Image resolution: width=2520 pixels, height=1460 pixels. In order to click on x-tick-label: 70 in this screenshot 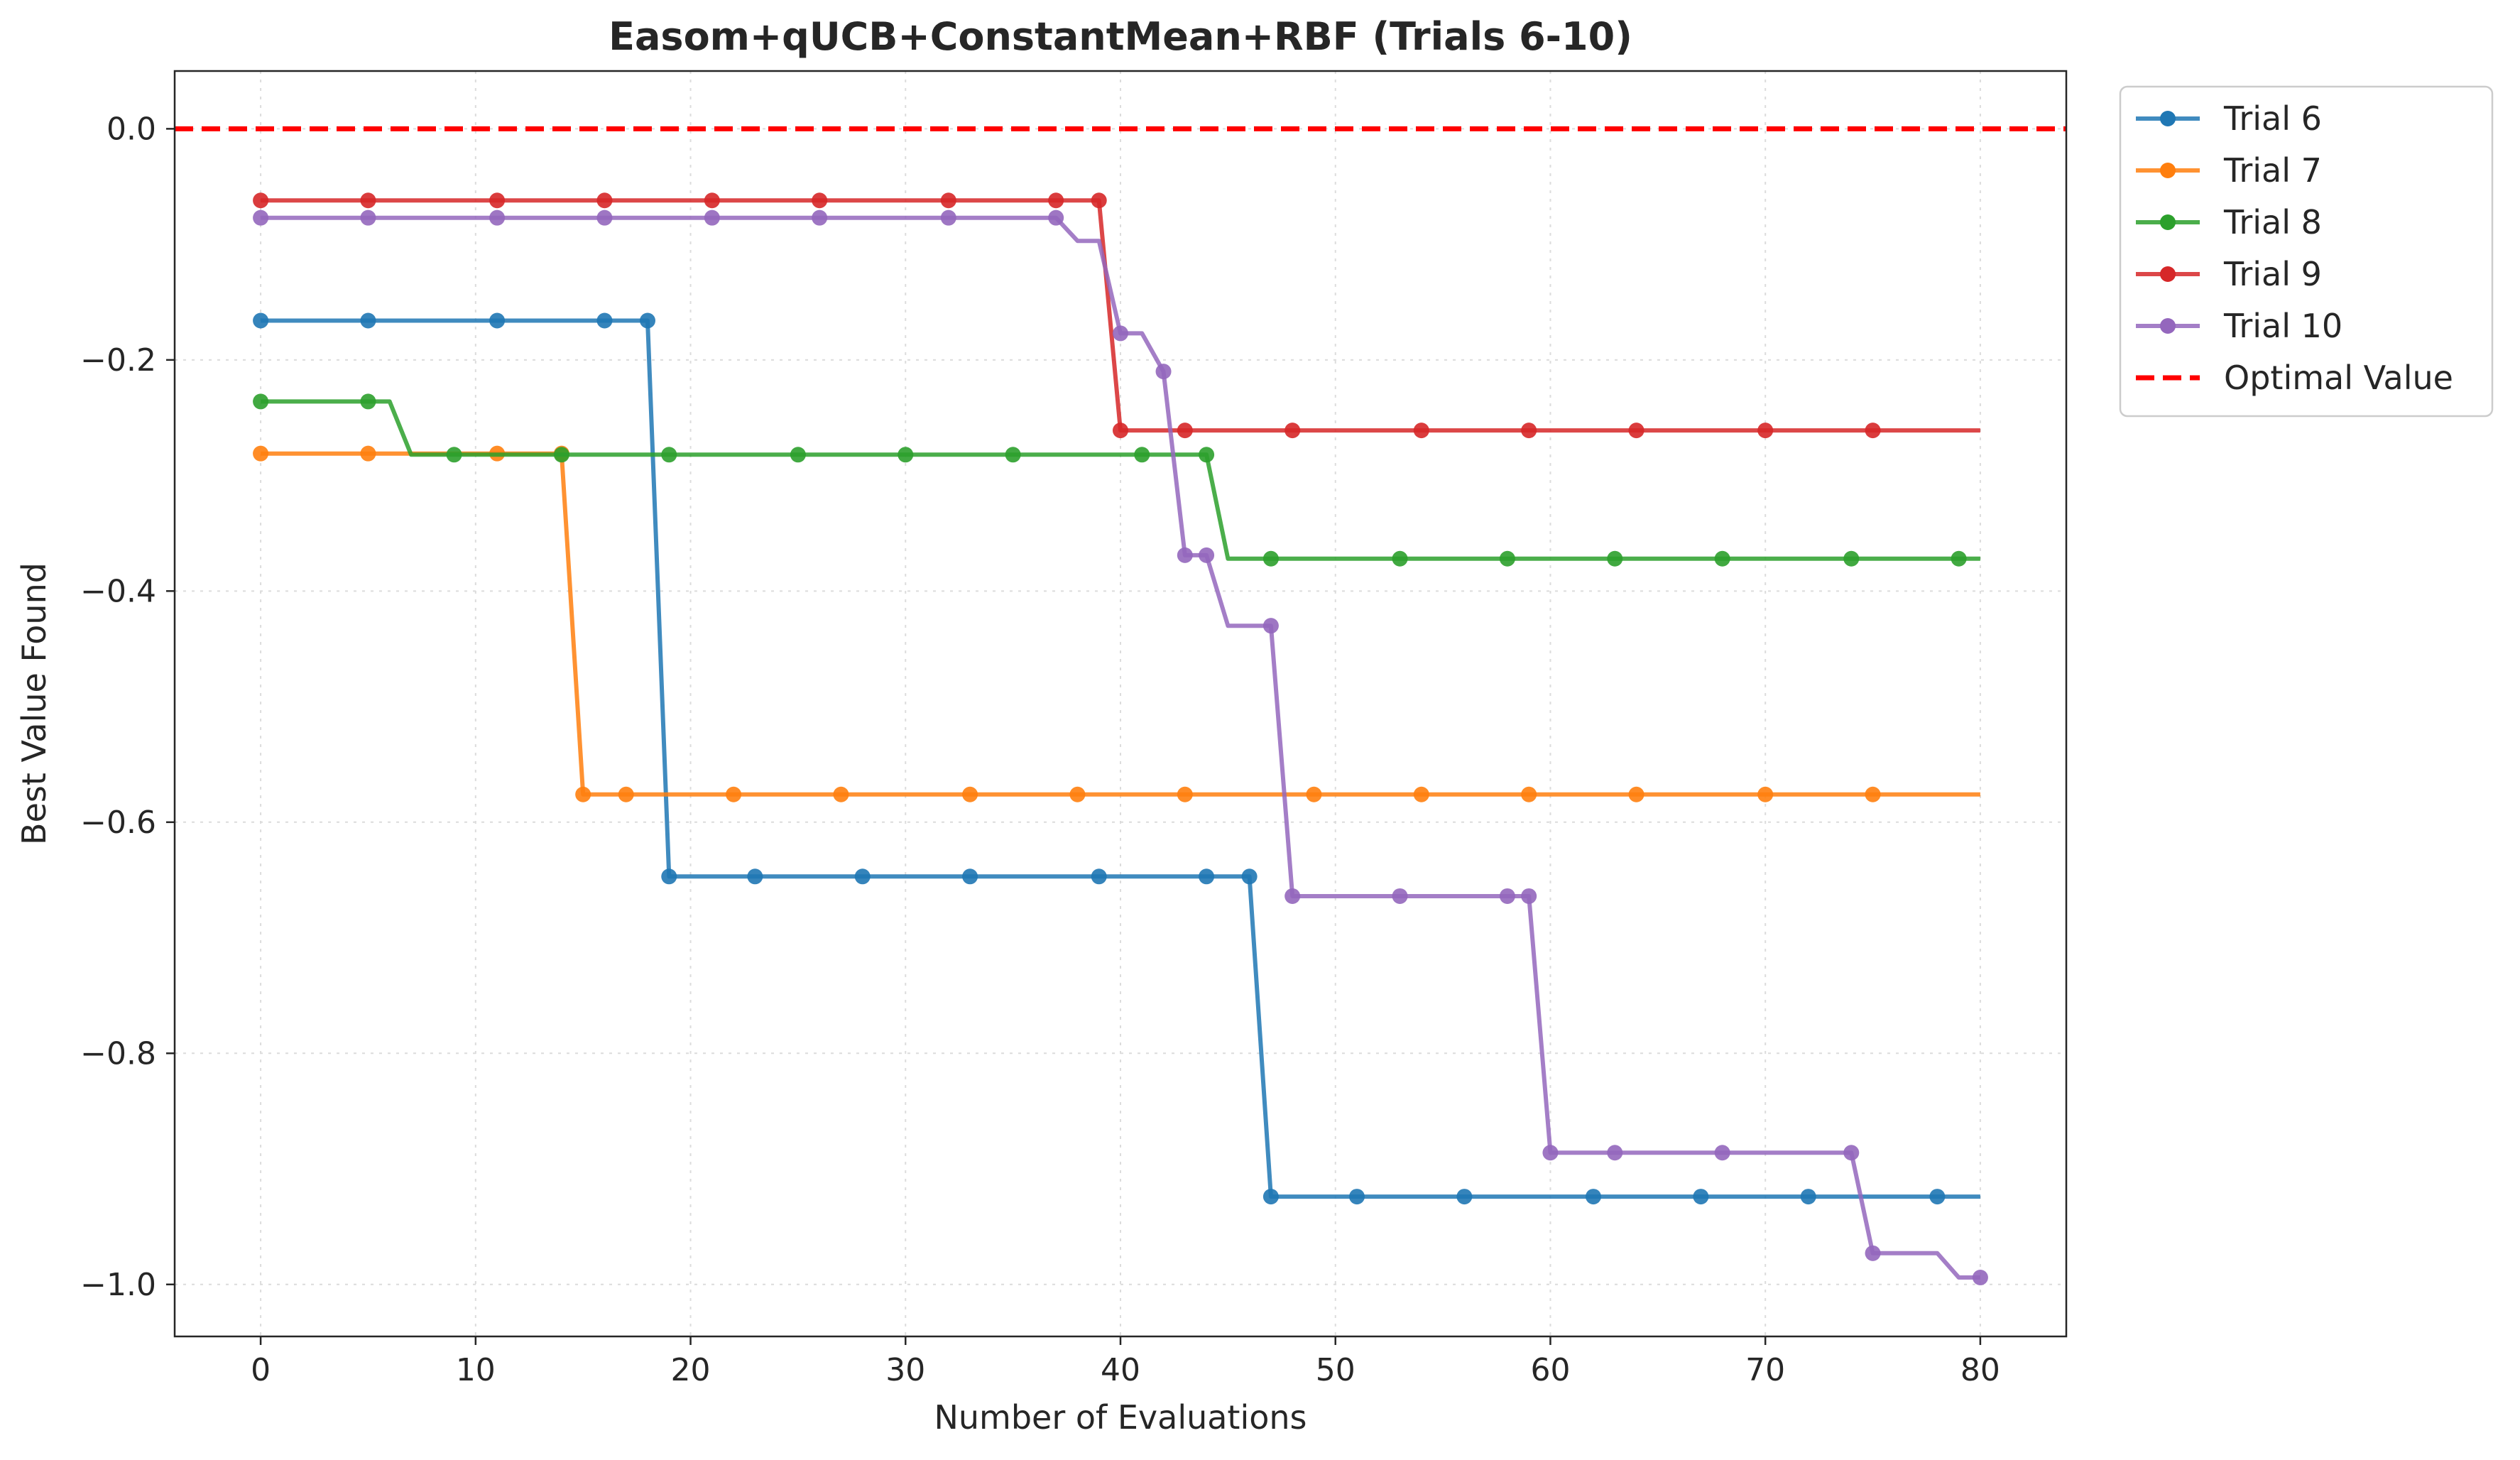, I will do `click(1765, 1370)`.